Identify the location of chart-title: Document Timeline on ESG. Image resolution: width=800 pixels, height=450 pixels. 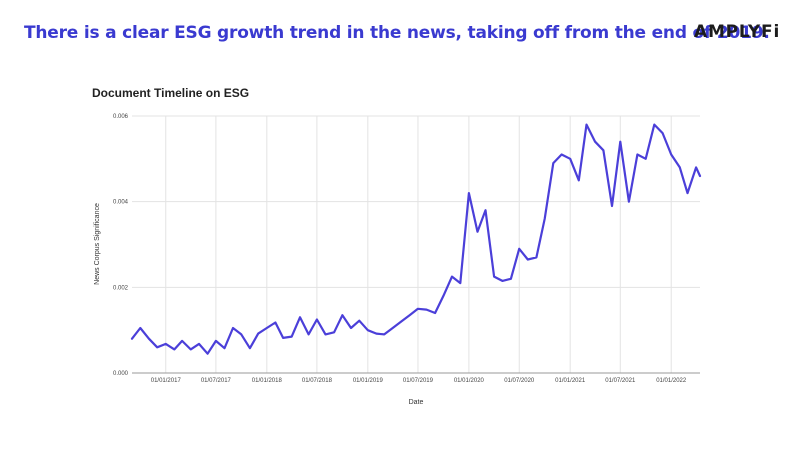
(171, 93).